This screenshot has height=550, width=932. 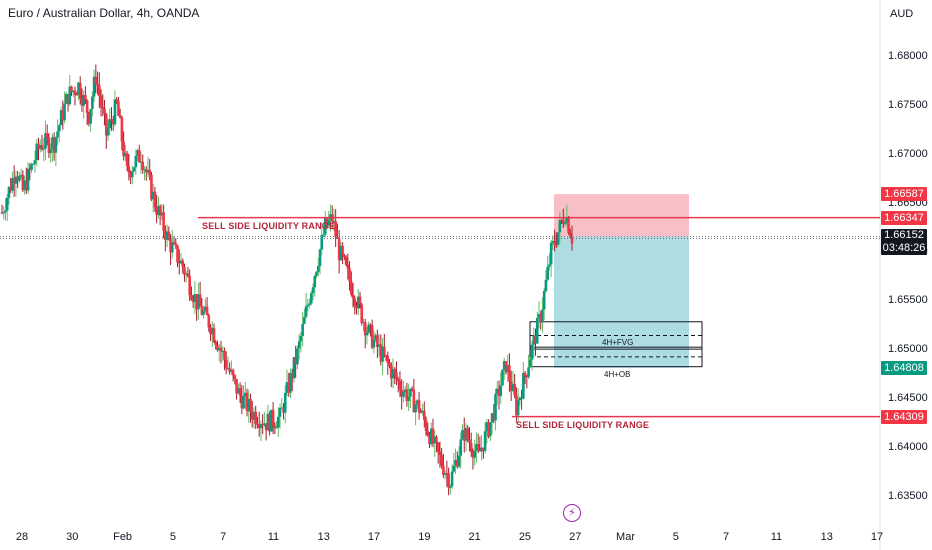 What do you see at coordinates (908, 300) in the screenshot?
I see `y-tick-label: 1.65500` at bounding box center [908, 300].